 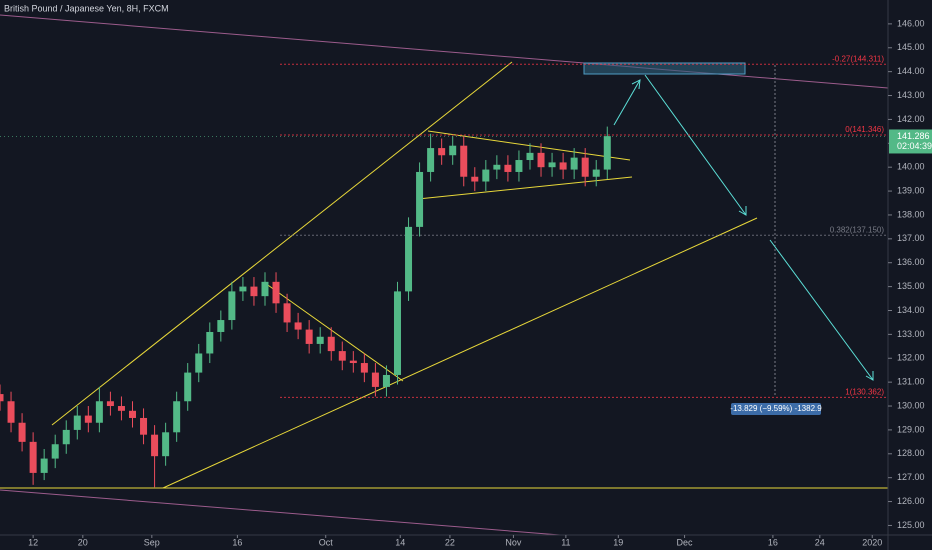 I want to click on price-axis, so click(x=910, y=275).